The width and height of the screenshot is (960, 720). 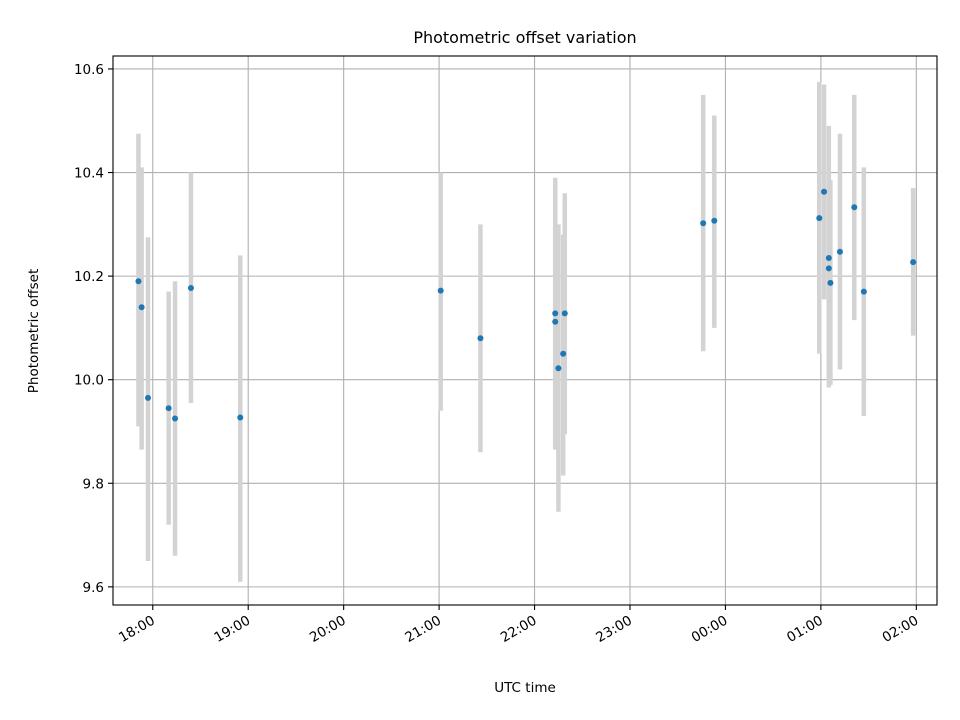 What do you see at coordinates (34, 331) in the screenshot?
I see `y-axis-label: Photometric offset` at bounding box center [34, 331].